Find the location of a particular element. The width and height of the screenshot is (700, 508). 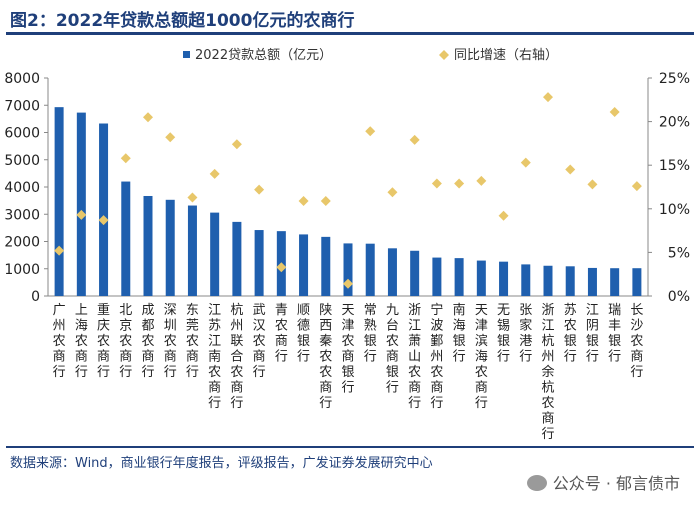

x-tick-label: 浙江杭州余杭农商行 is located at coordinates (547, 372).